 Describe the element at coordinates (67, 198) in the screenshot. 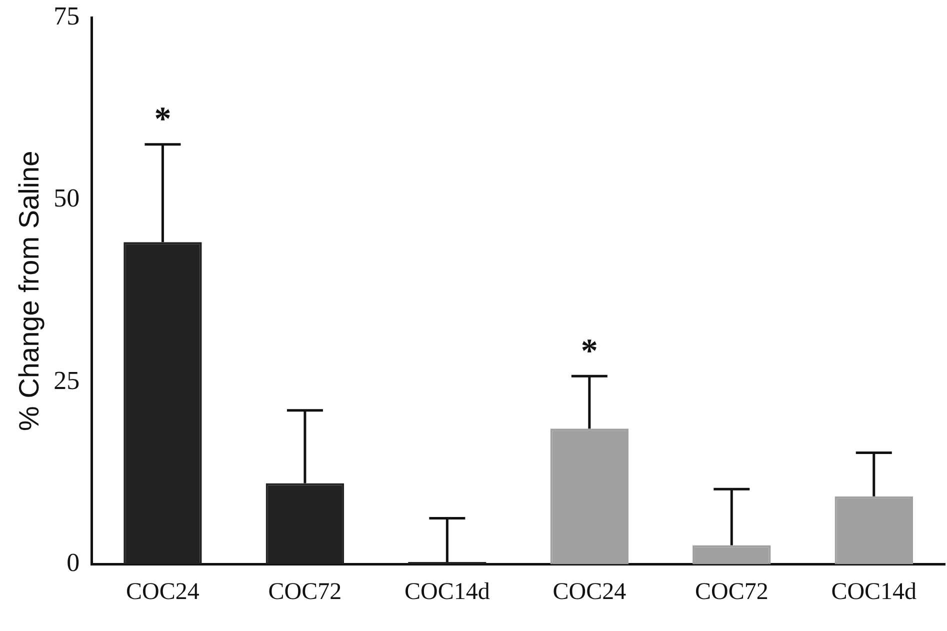

I see `y-tick-label: 50` at that location.